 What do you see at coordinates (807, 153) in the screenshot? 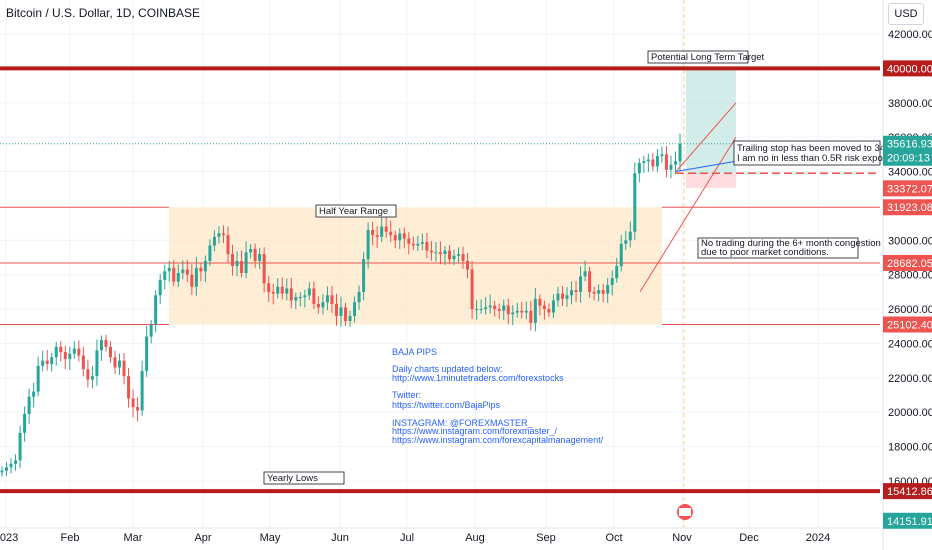
I see `trailing-stop-box` at bounding box center [807, 153].